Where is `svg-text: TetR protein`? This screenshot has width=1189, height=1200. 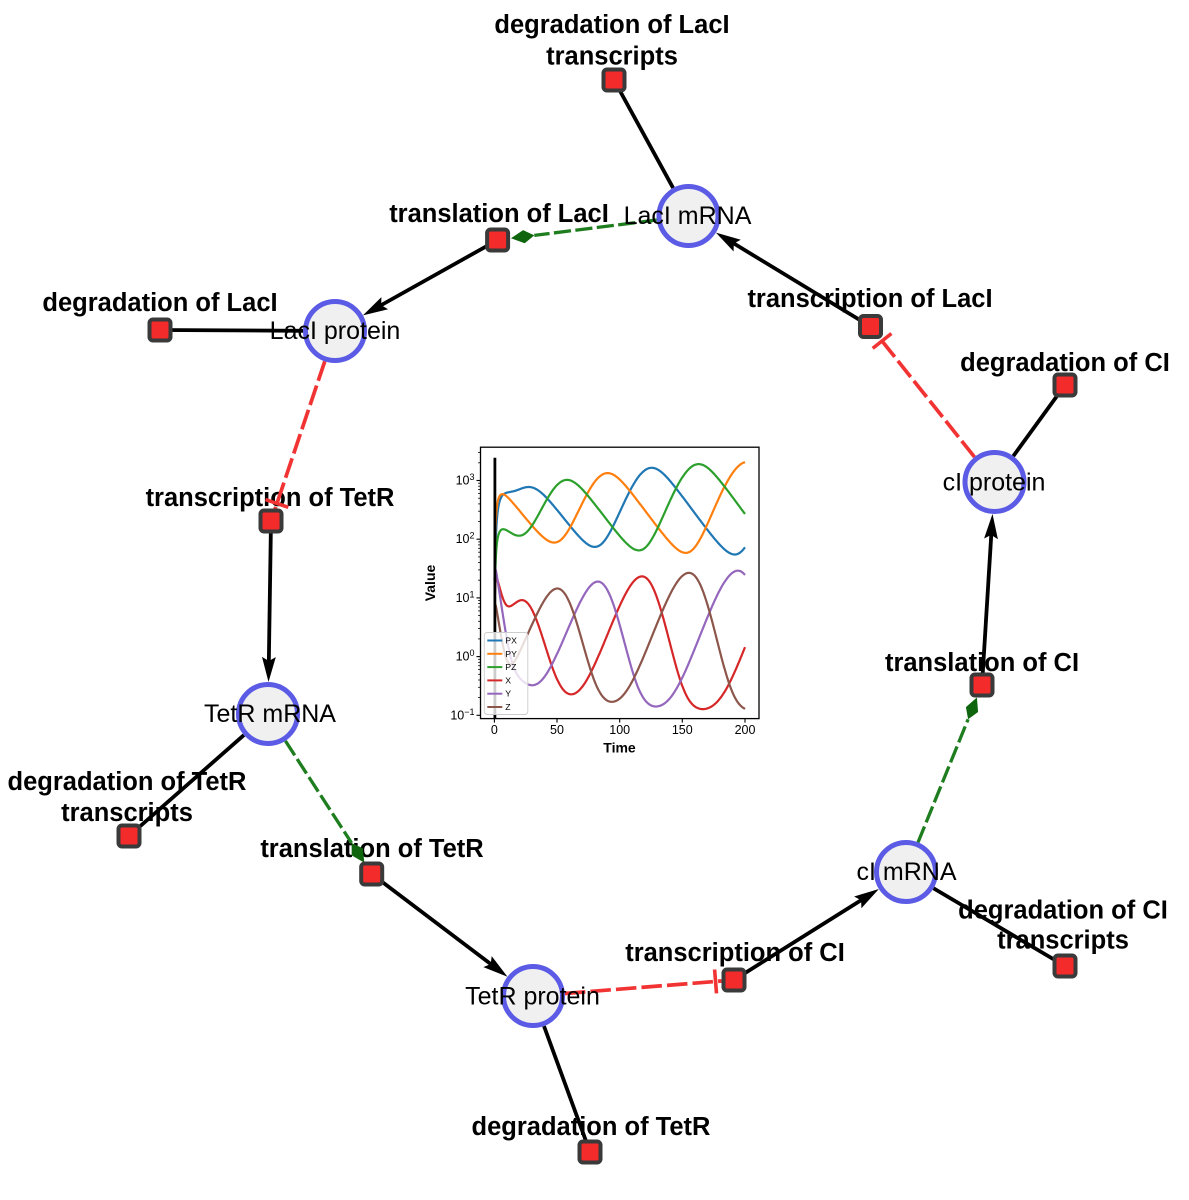 svg-text: TetR protein is located at coordinates (532, 997).